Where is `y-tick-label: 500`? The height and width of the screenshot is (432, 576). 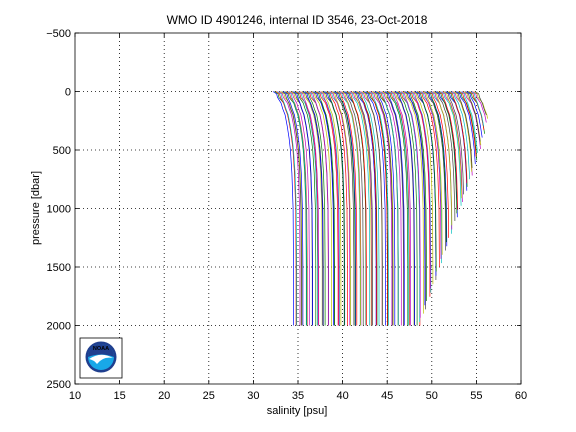 y-tick-label: 500 is located at coordinates (62, 151).